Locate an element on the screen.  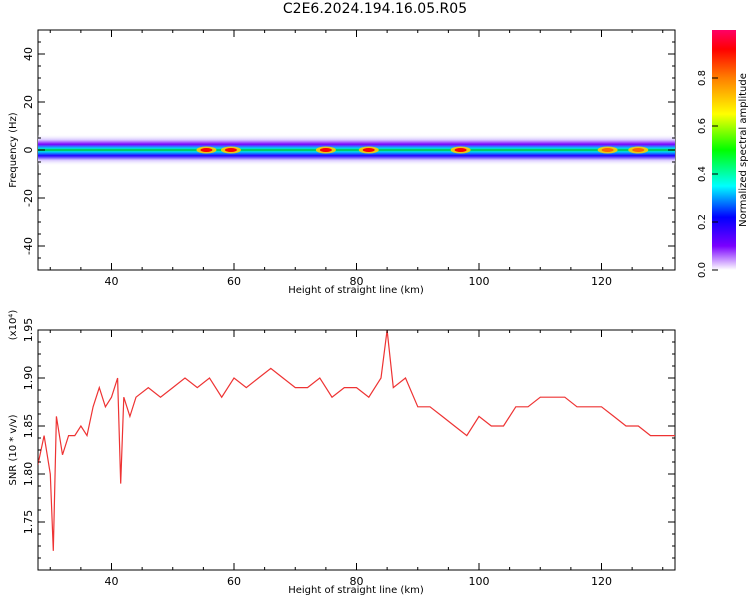
snr-x-tick-label: 60 is located at coordinates (234, 581).